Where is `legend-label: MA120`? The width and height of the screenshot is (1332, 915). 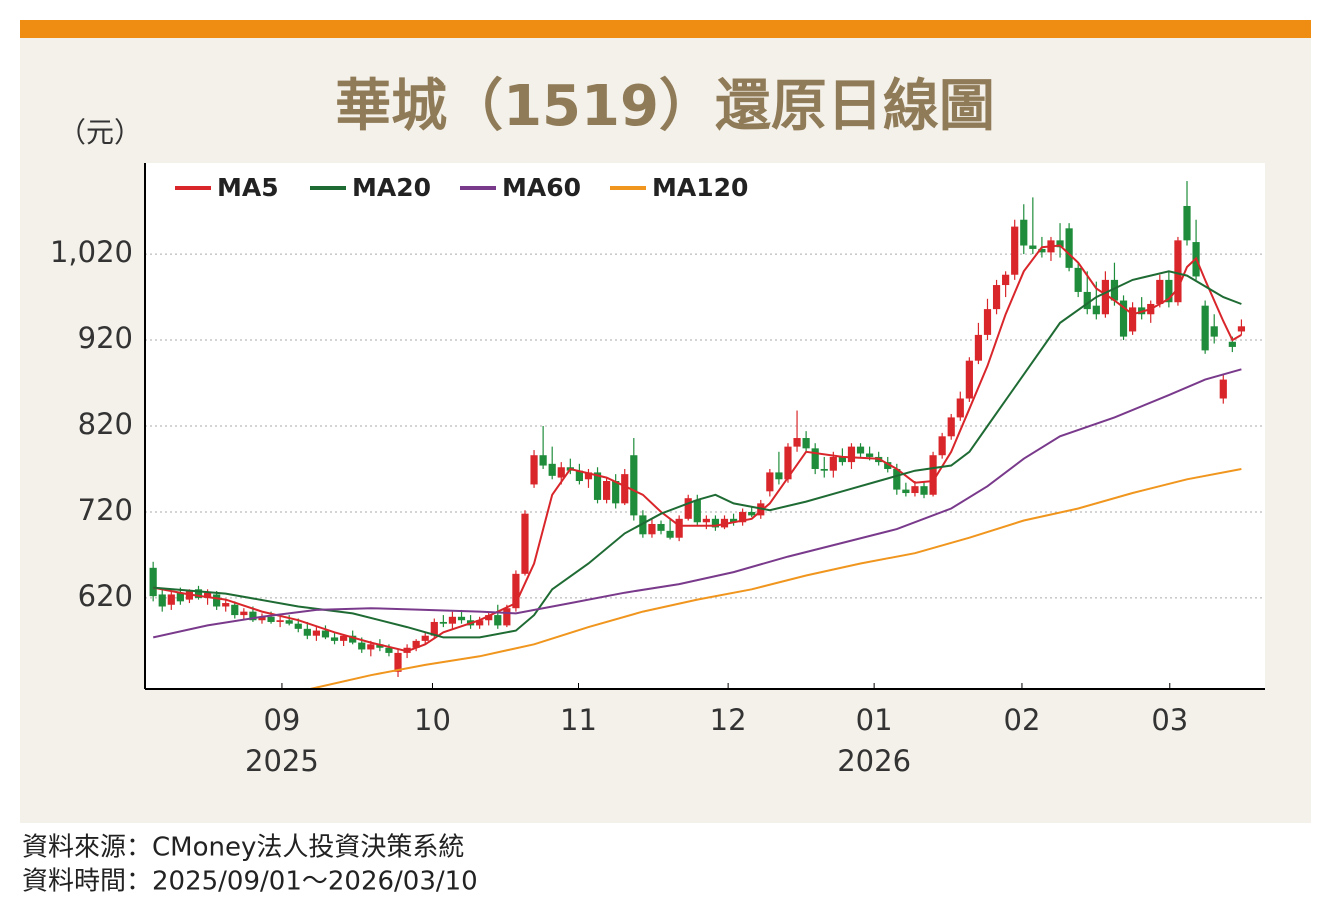
legend-label: MA120 is located at coordinates (700, 187).